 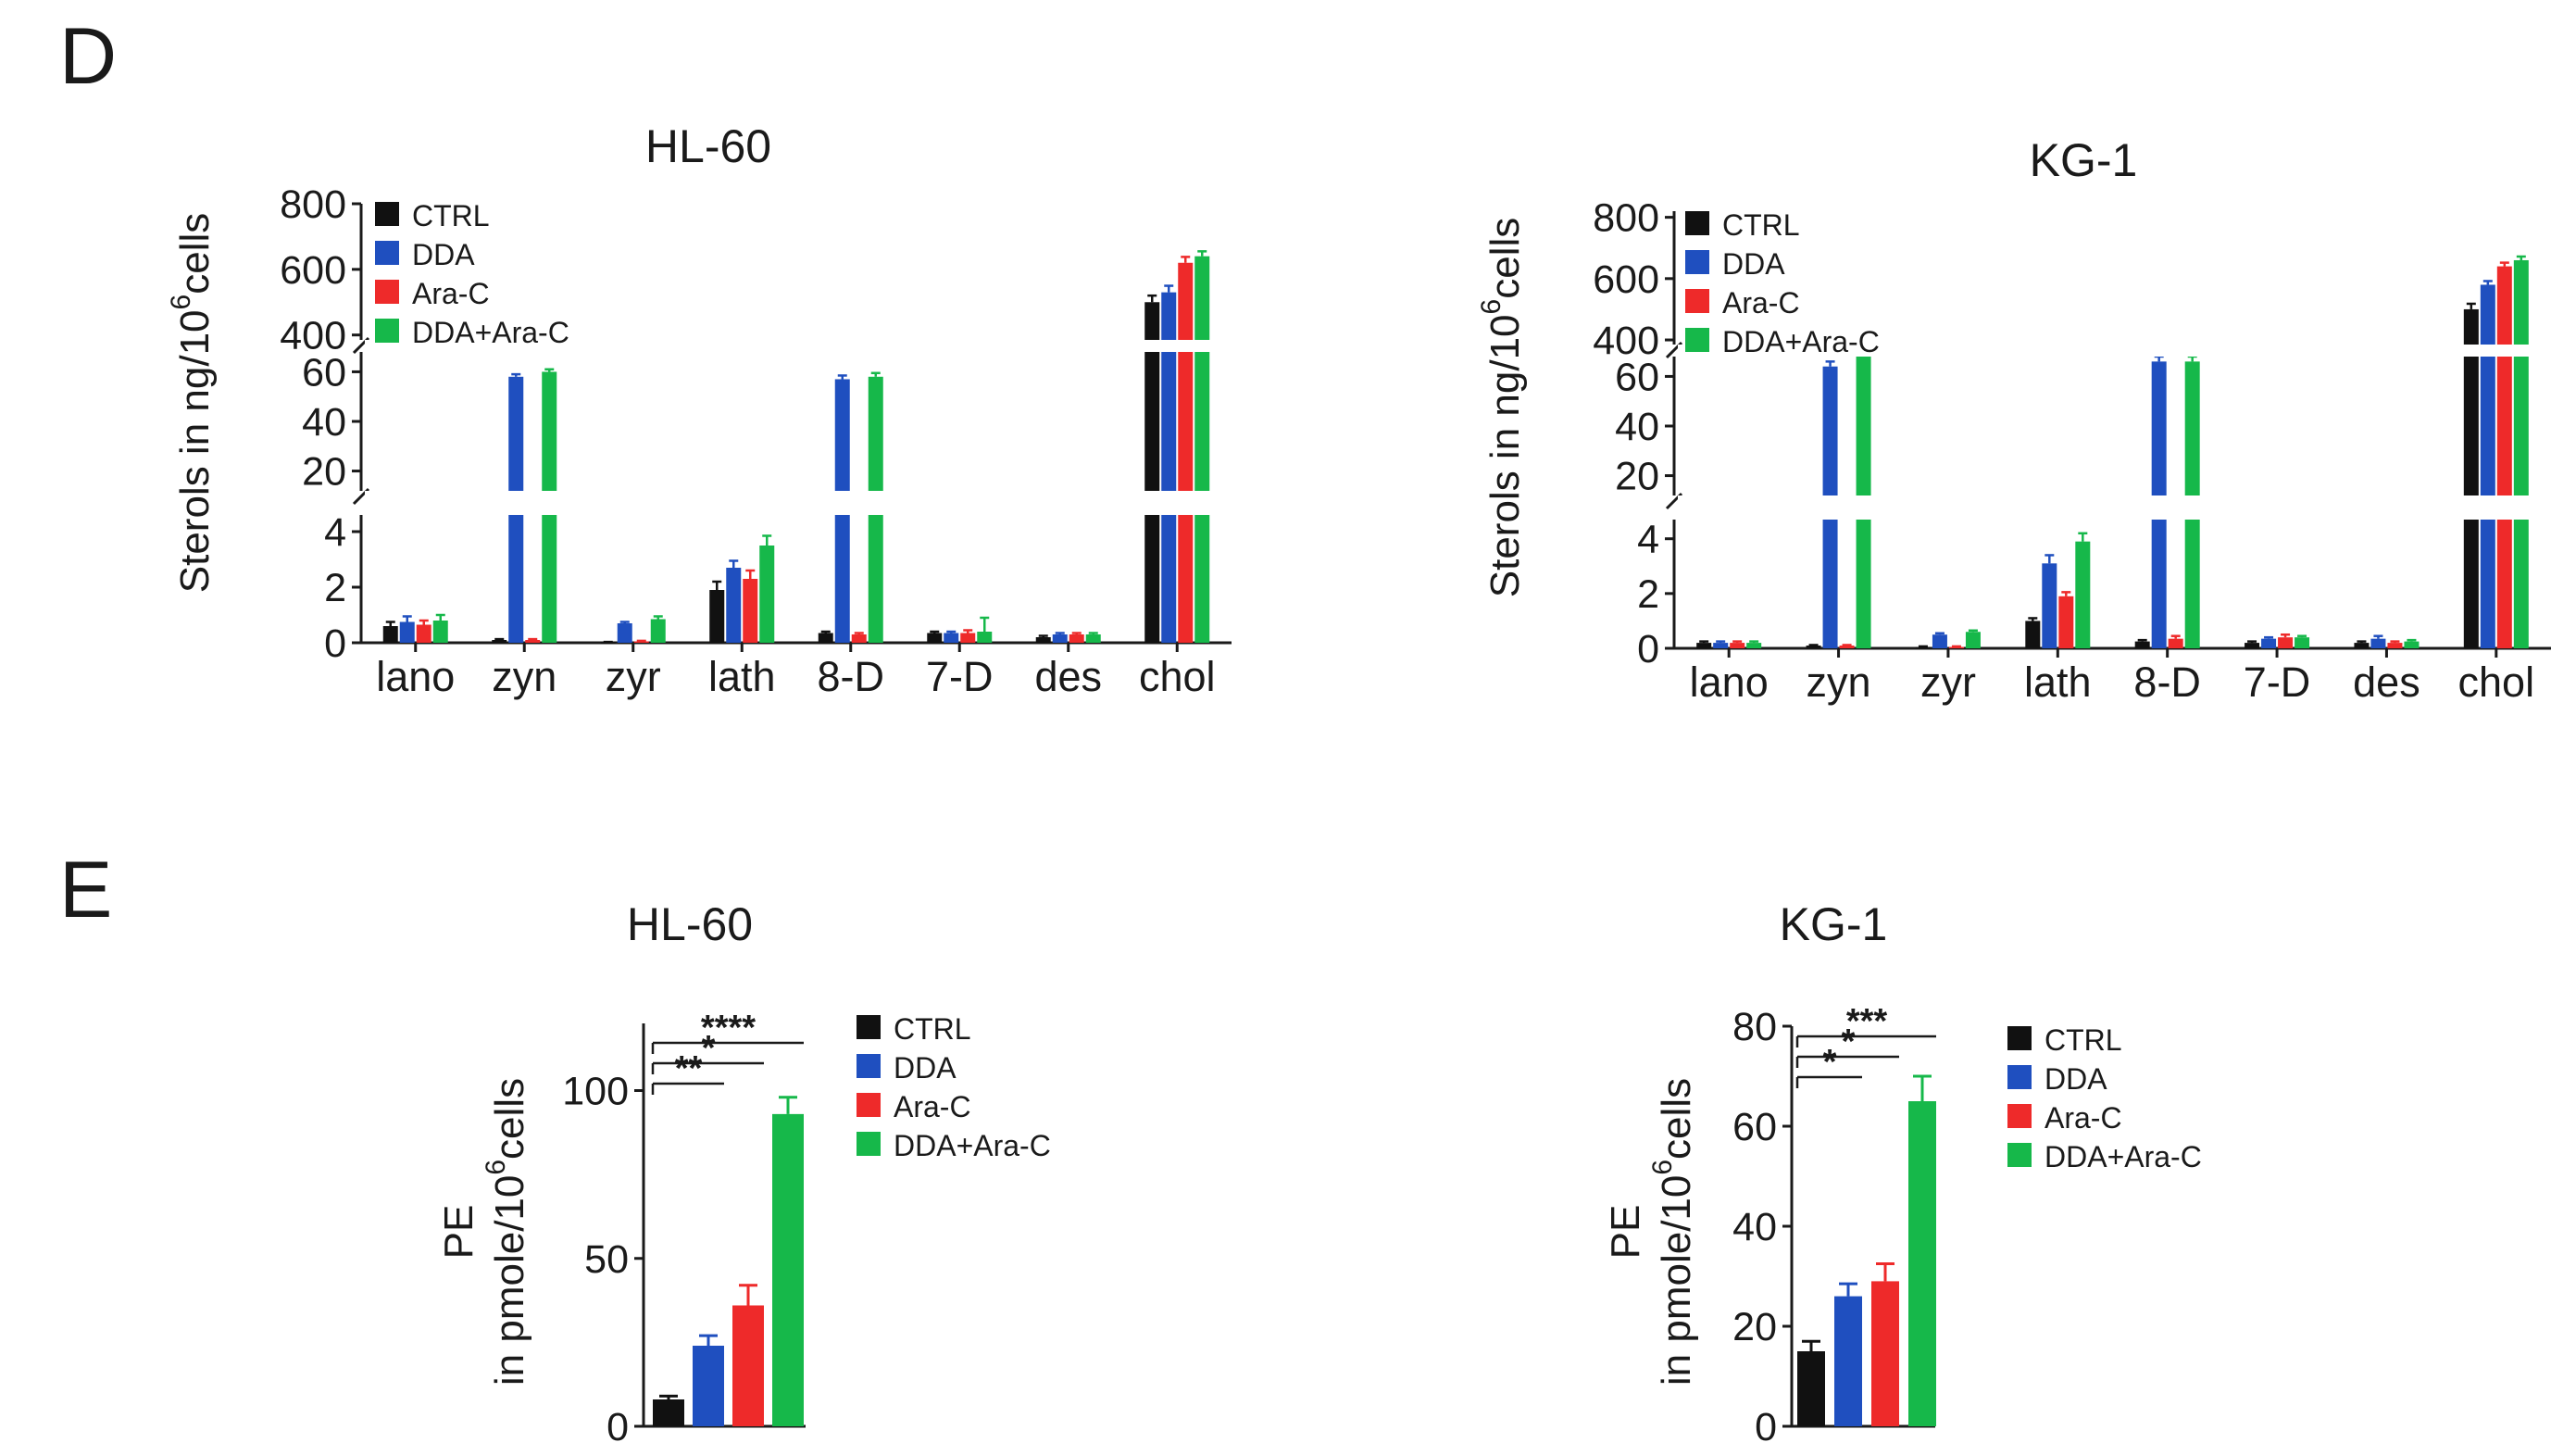 I want to click on bar-dda-lano, so click(x=1721, y=645).